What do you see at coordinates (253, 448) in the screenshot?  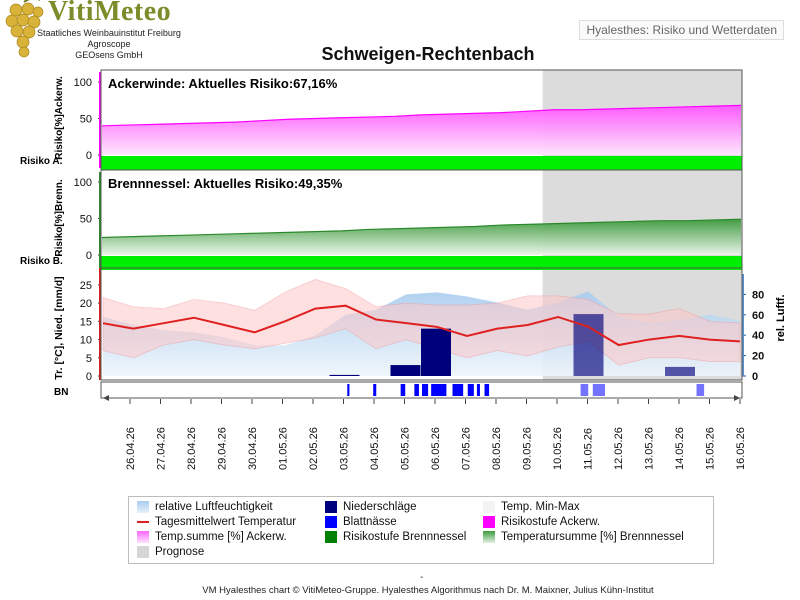 I see `x-tick-label: 30.04.26` at bounding box center [253, 448].